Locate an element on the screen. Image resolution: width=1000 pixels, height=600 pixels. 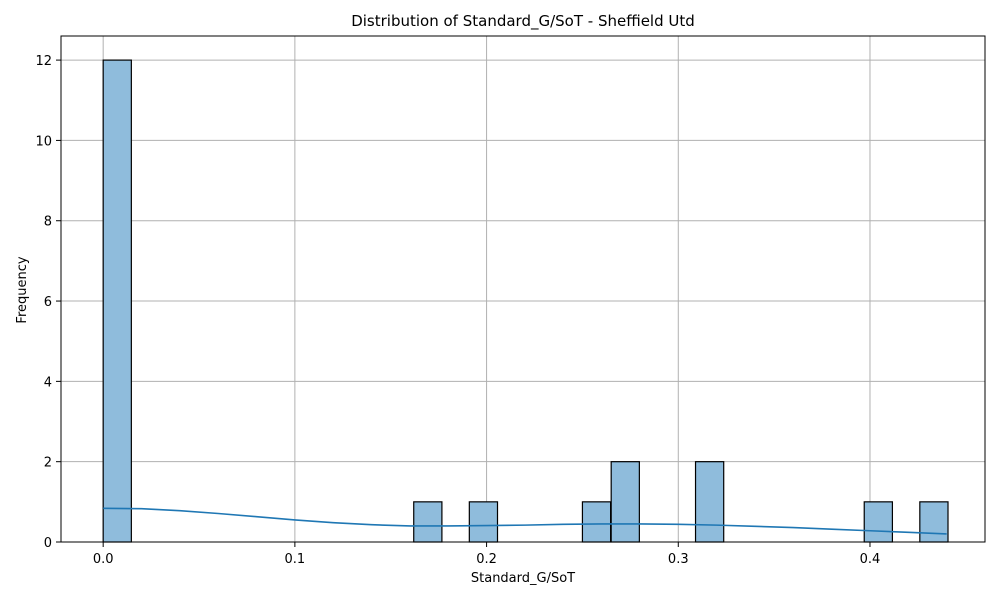
x-tick-label-3: 0.3 is located at coordinates (678, 559).